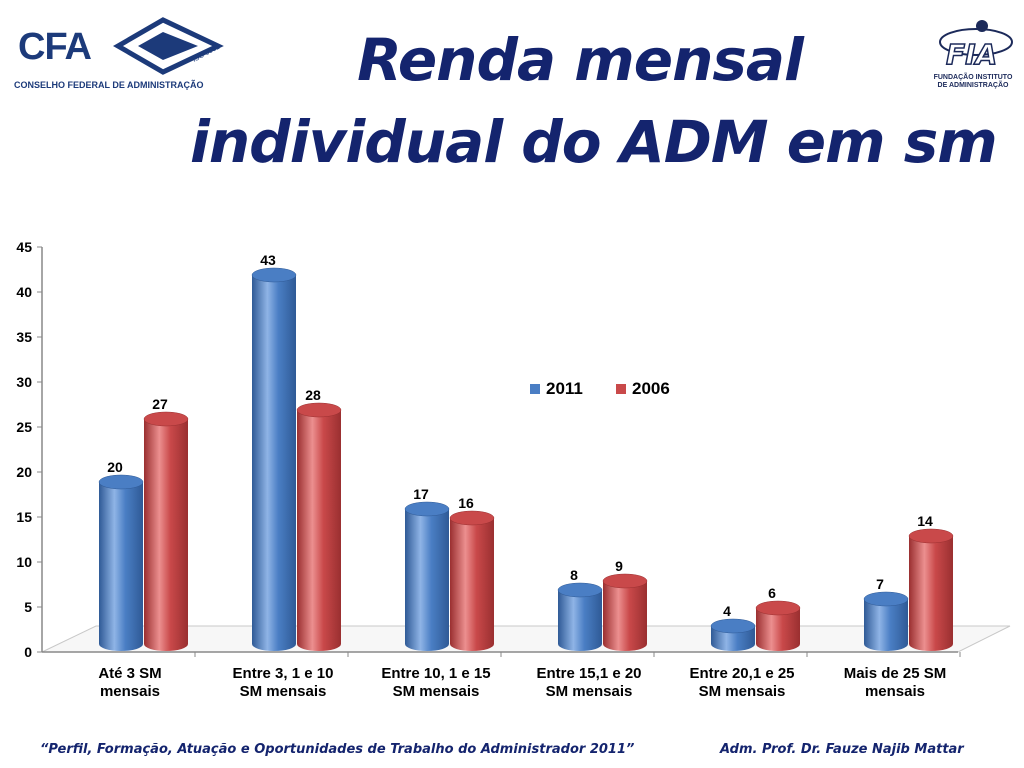  I want to click on bar-value-label: 14, so click(925, 521).